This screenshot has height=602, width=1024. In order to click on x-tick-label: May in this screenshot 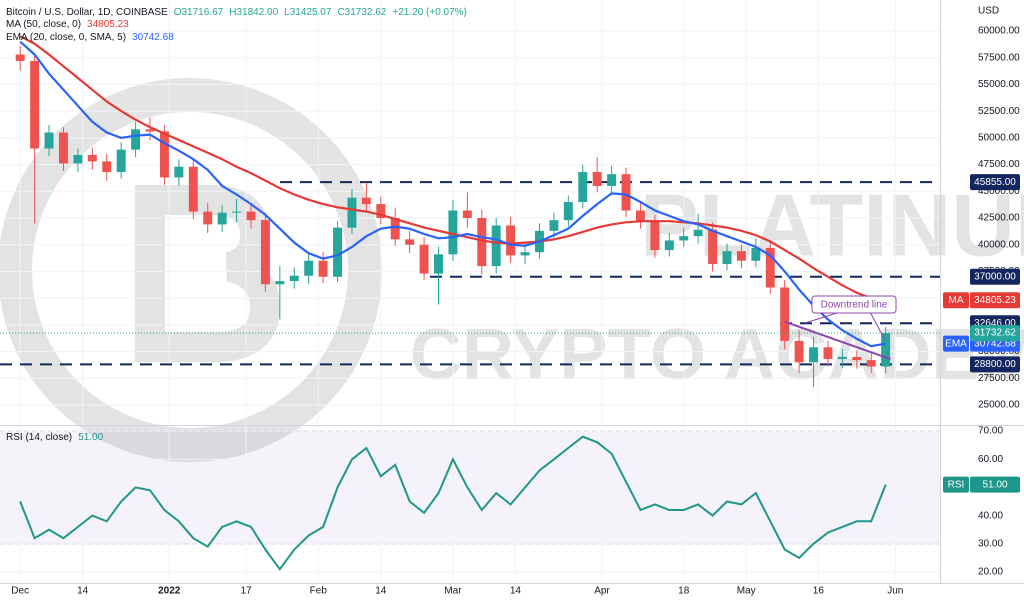, I will do `click(746, 591)`.